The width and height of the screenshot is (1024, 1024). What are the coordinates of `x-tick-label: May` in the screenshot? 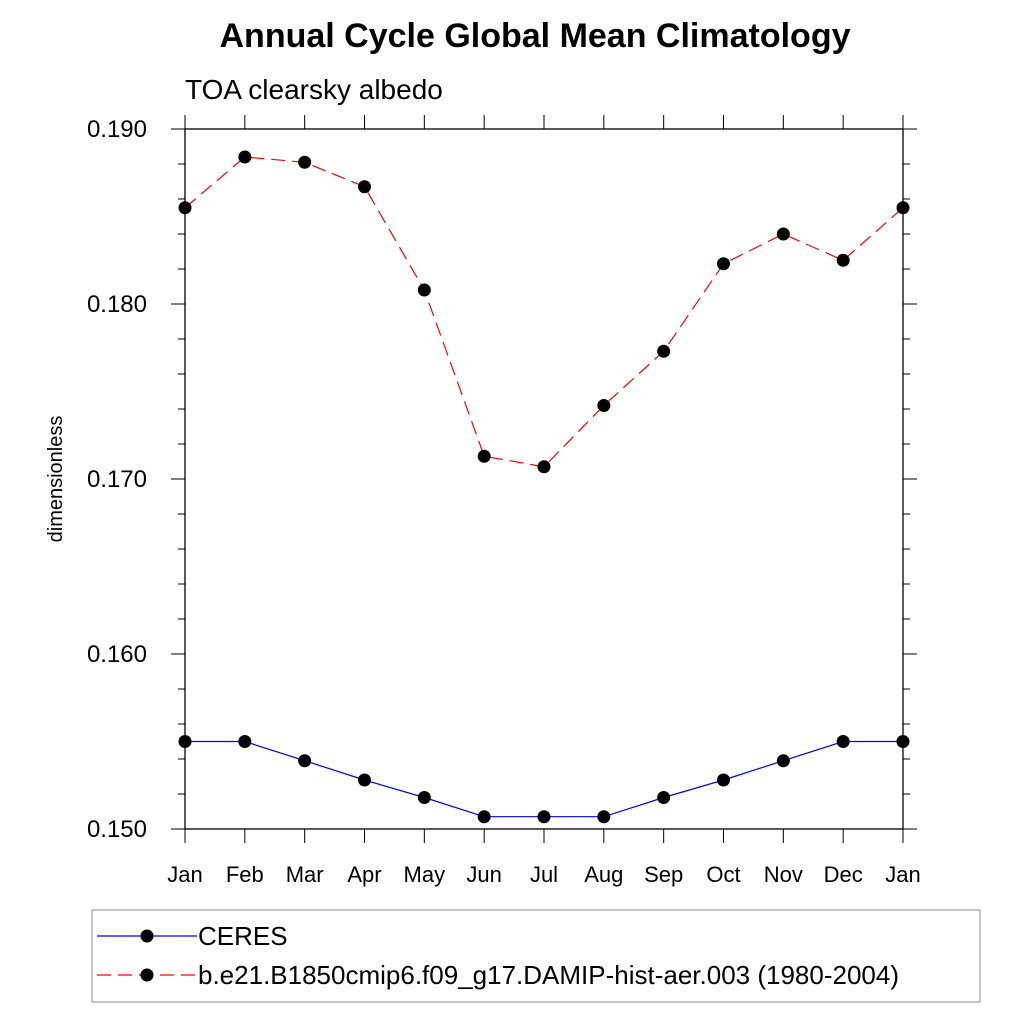 It's located at (425, 874).